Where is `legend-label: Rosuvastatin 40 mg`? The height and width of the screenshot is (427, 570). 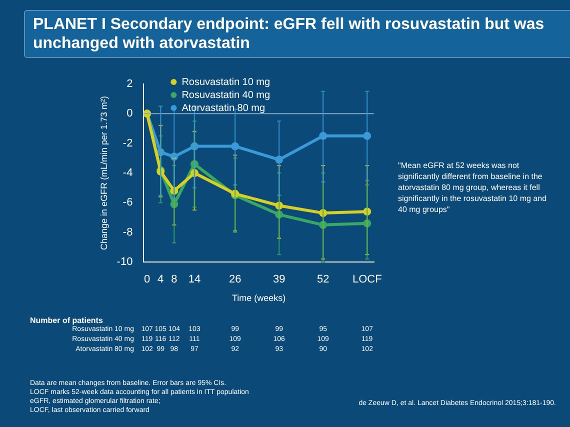 legend-label: Rosuvastatin 40 mg is located at coordinates (226, 95).